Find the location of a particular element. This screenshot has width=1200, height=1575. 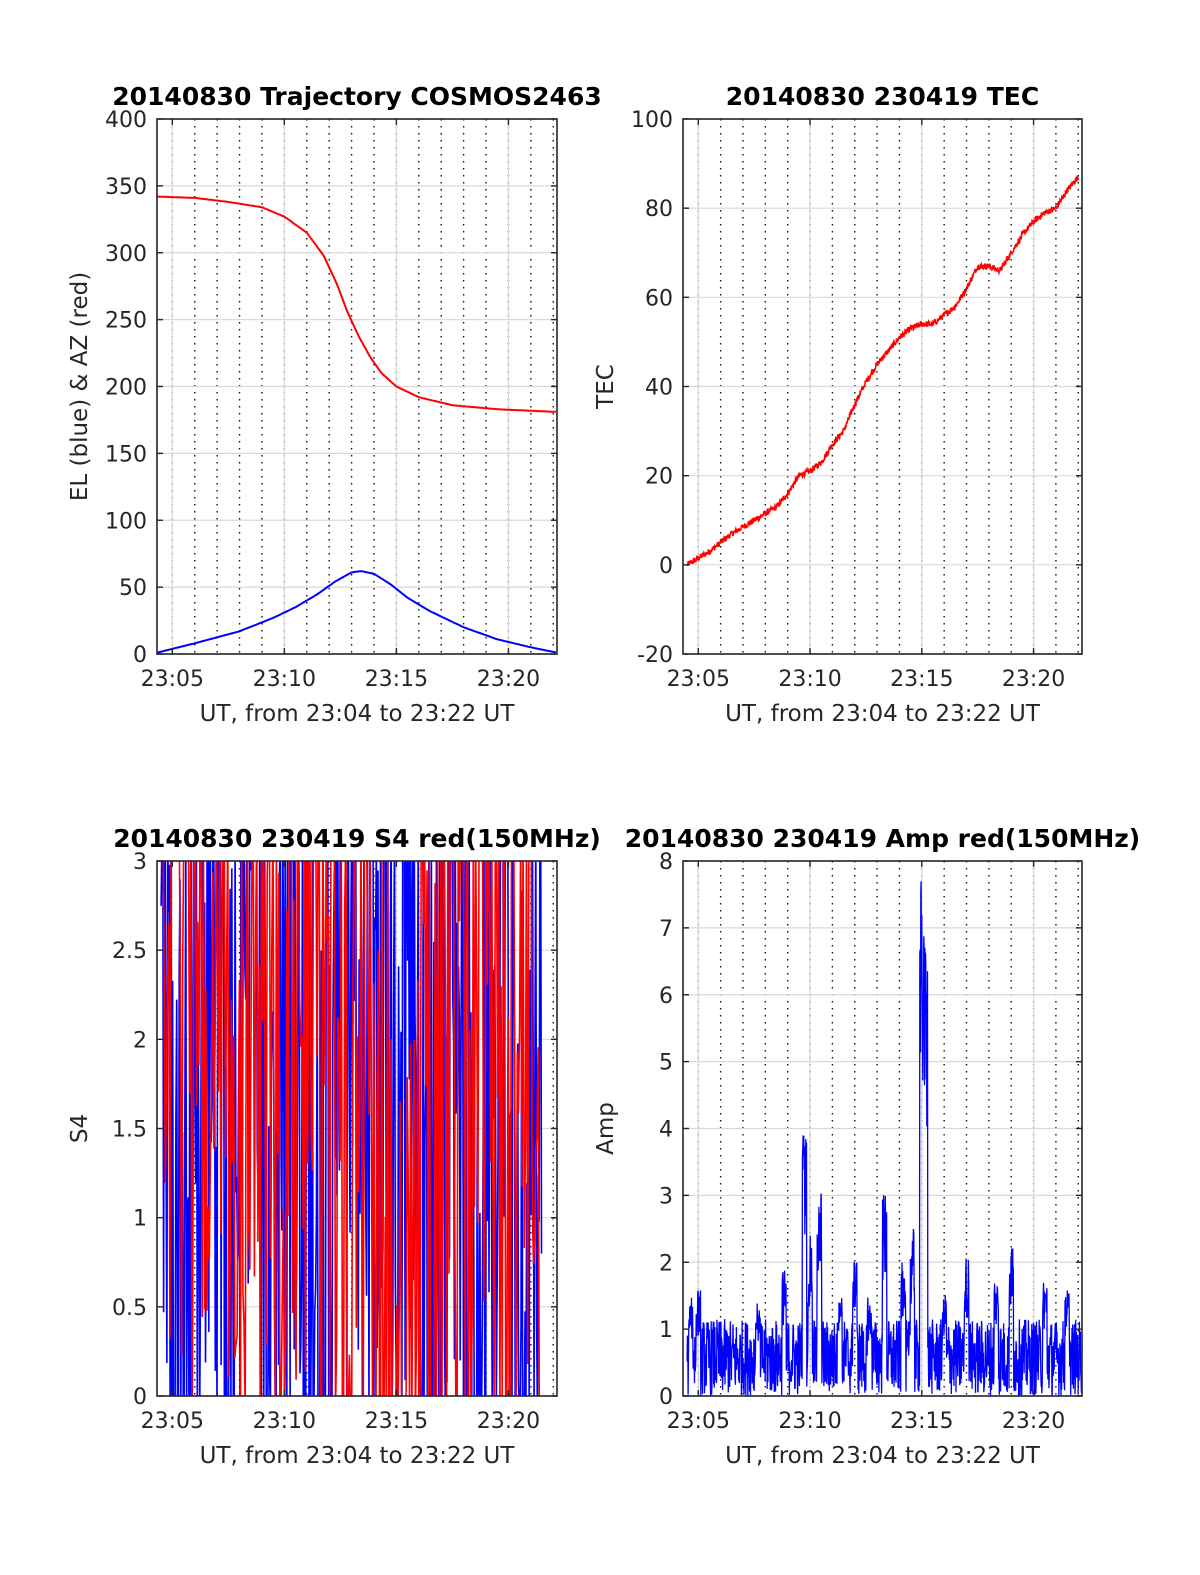

y-axis-label: TEC is located at coordinates (606, 387).